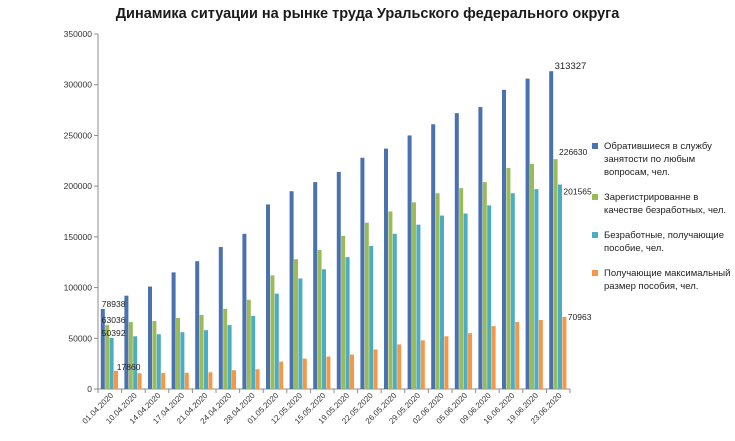 This screenshot has height=441, width=735. What do you see at coordinates (129, 367) in the screenshot?
I see `data-label: 17860` at bounding box center [129, 367].